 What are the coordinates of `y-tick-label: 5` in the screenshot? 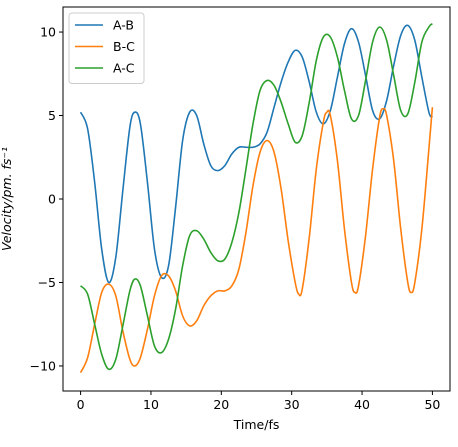 It's located at (52, 115).